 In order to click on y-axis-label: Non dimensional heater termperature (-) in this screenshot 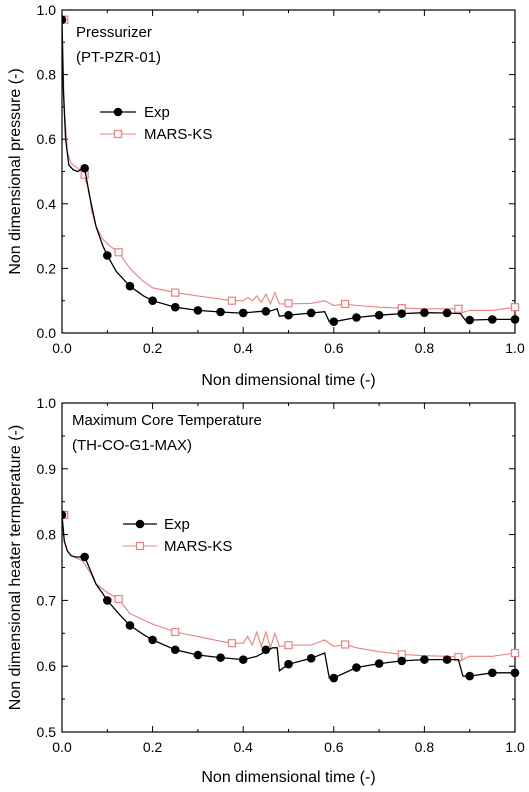, I will do `click(15, 567)`.